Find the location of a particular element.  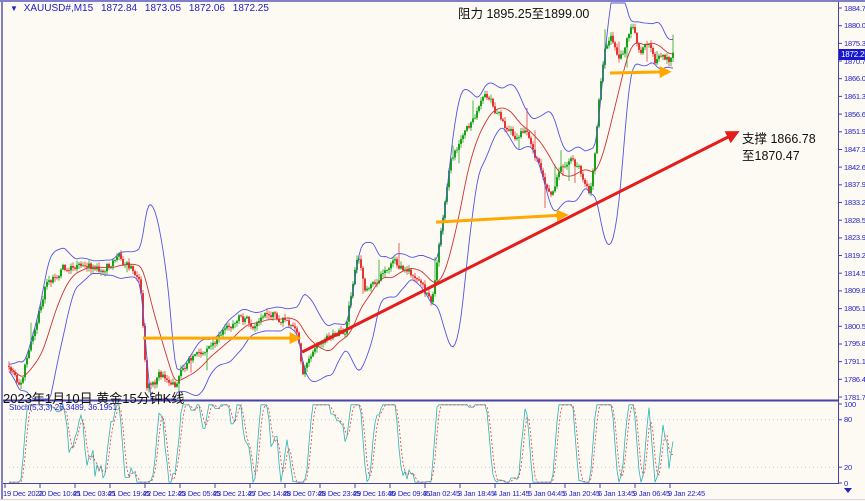

time-axis-label: 3 Jan 18:45 is located at coordinates (476, 493).